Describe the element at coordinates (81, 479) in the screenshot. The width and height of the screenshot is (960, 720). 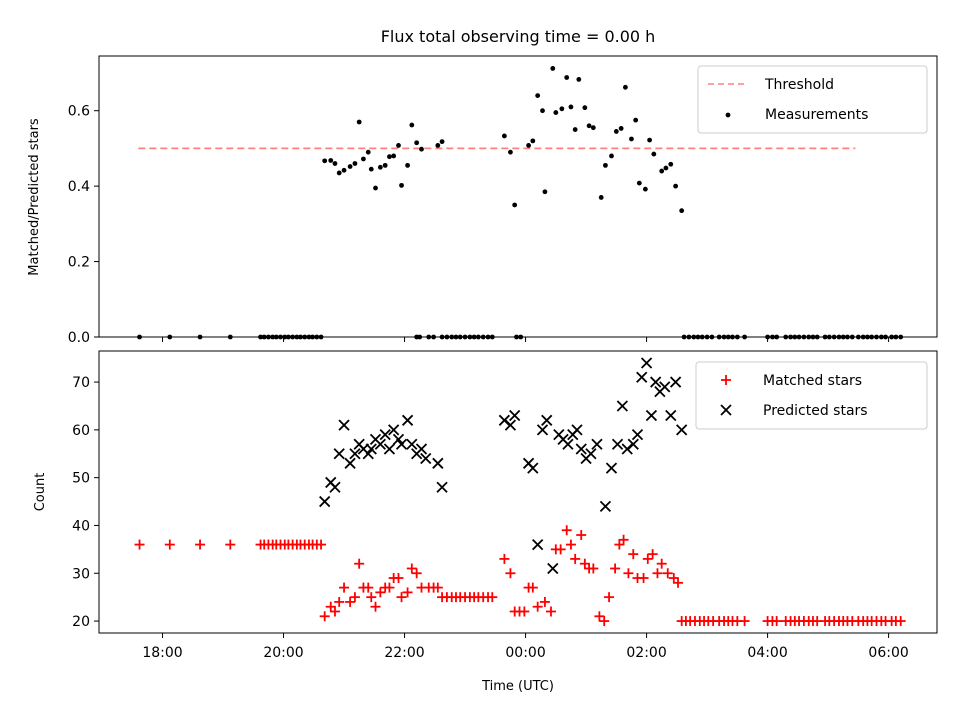
I see `y-tick-label: 50` at that location.